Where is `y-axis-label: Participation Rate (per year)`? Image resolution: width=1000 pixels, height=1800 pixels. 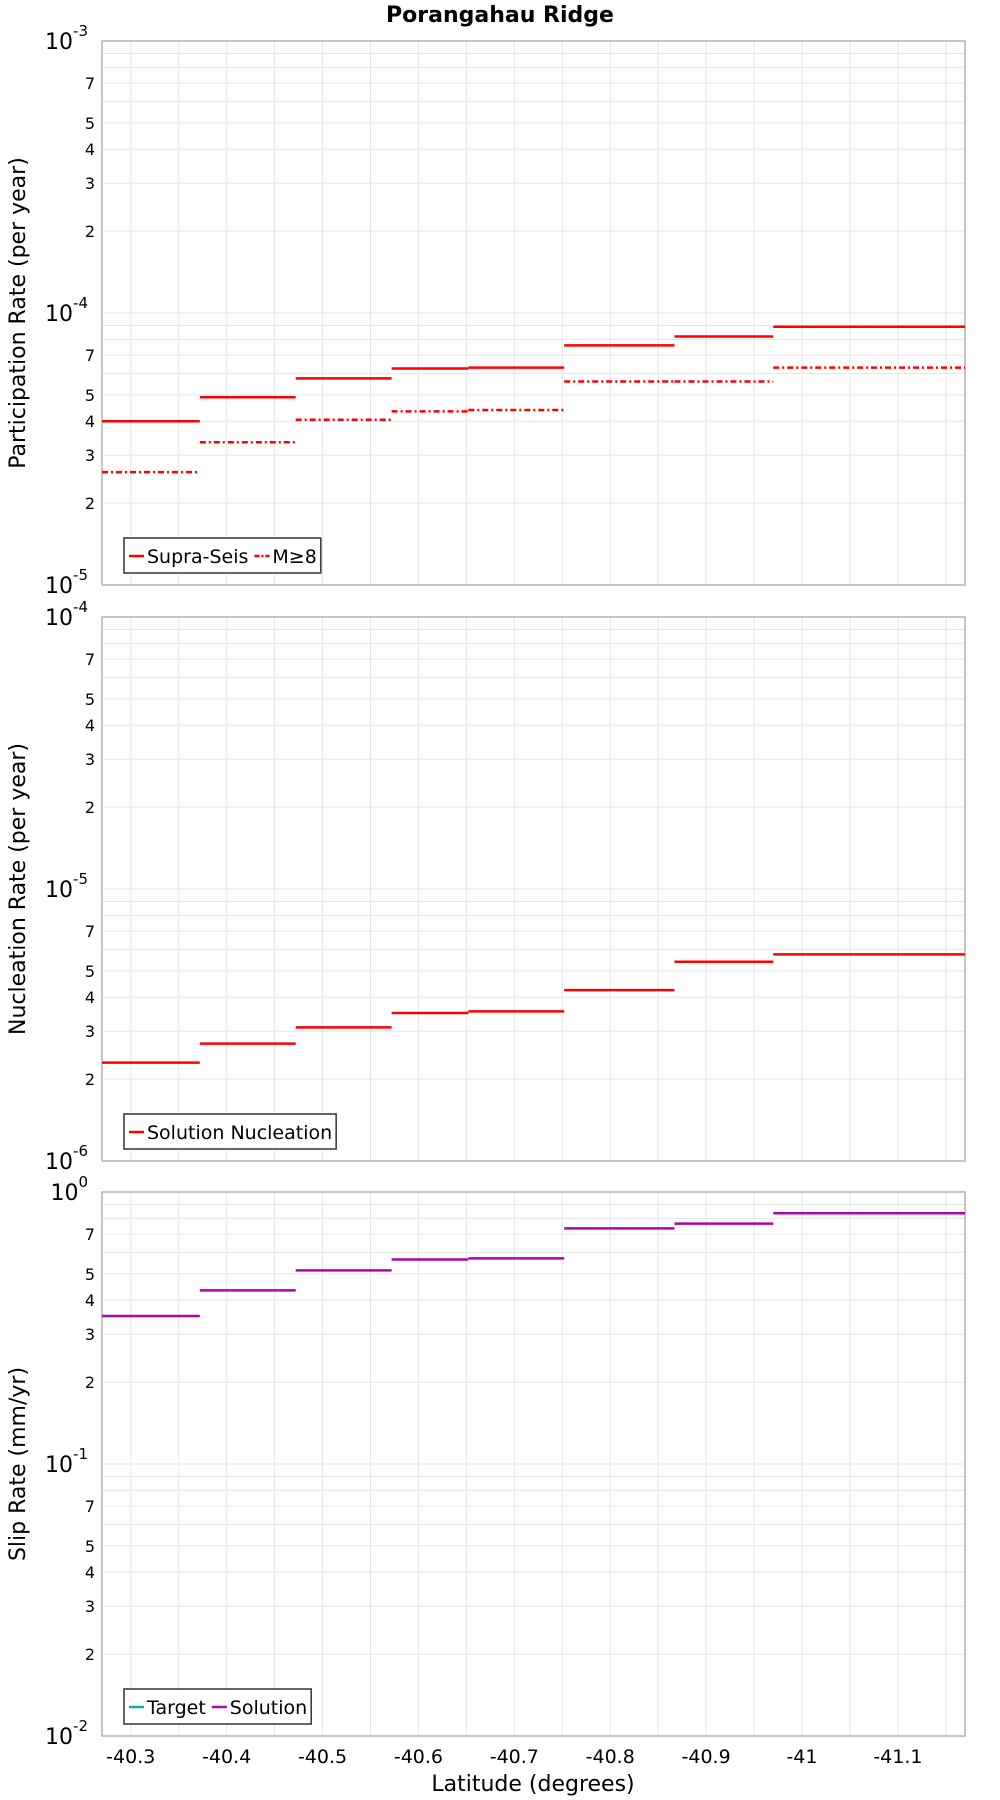
y-axis-label: Participation Rate (per year) is located at coordinates (18, 313).